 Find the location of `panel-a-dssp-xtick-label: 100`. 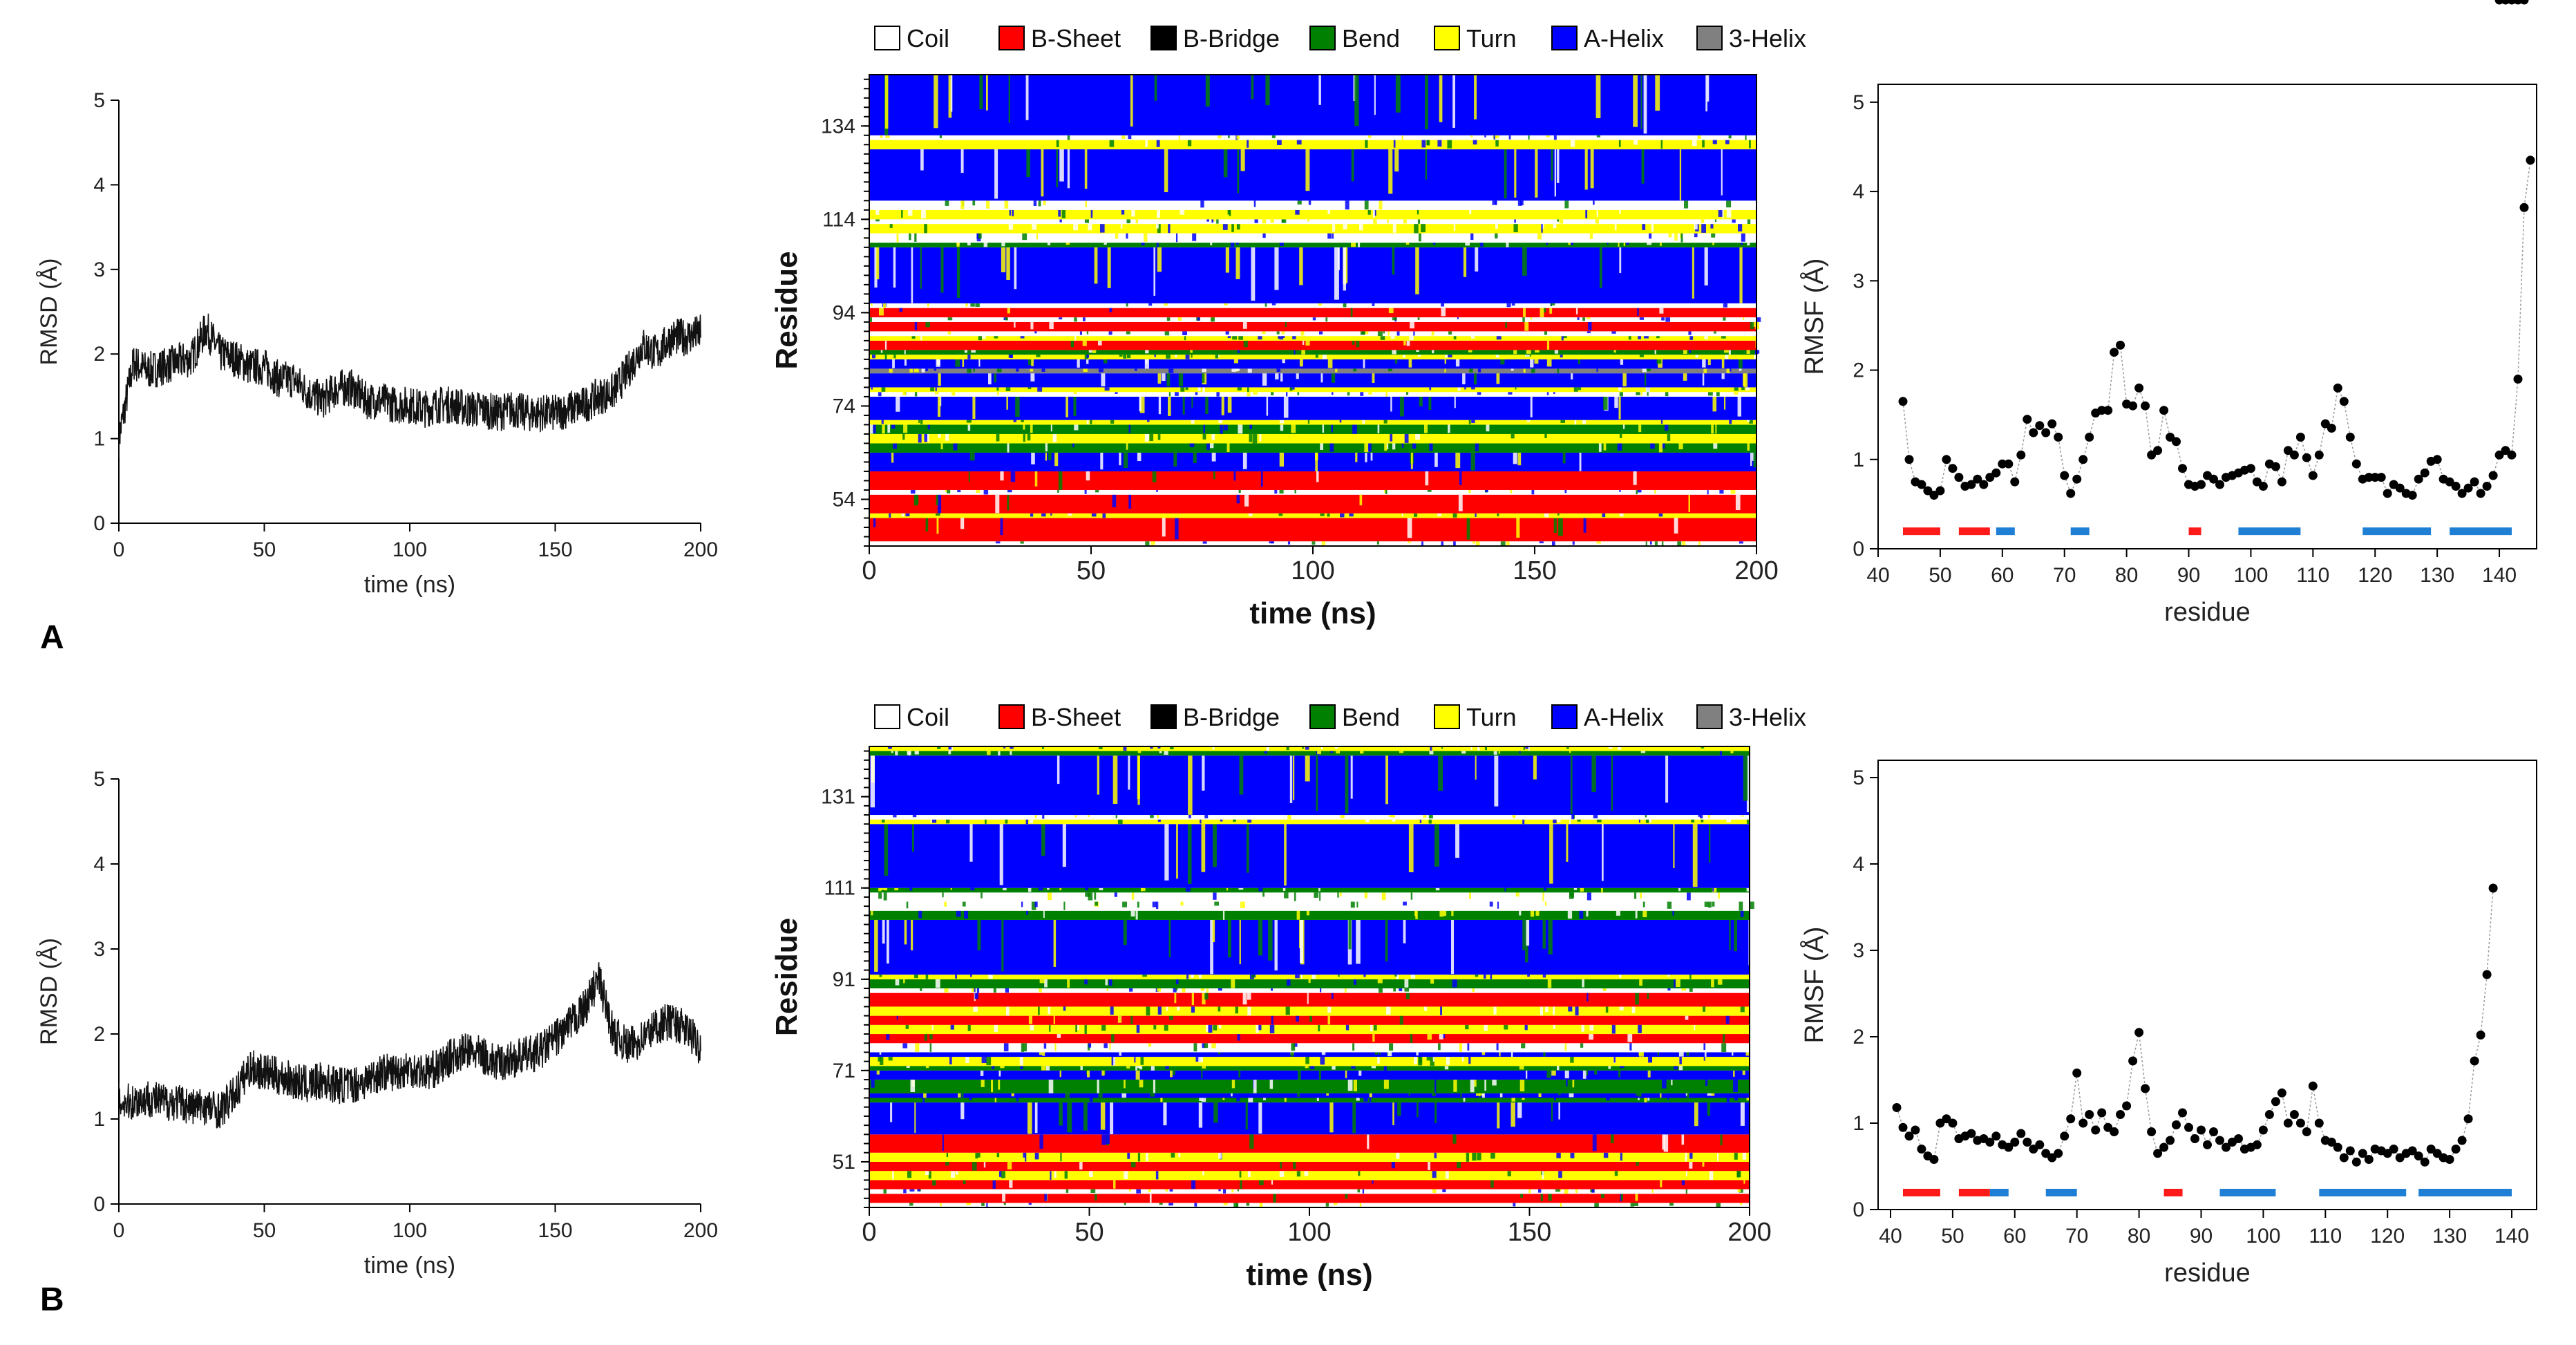

panel-a-dssp-xtick-label: 100 is located at coordinates (1312, 570).